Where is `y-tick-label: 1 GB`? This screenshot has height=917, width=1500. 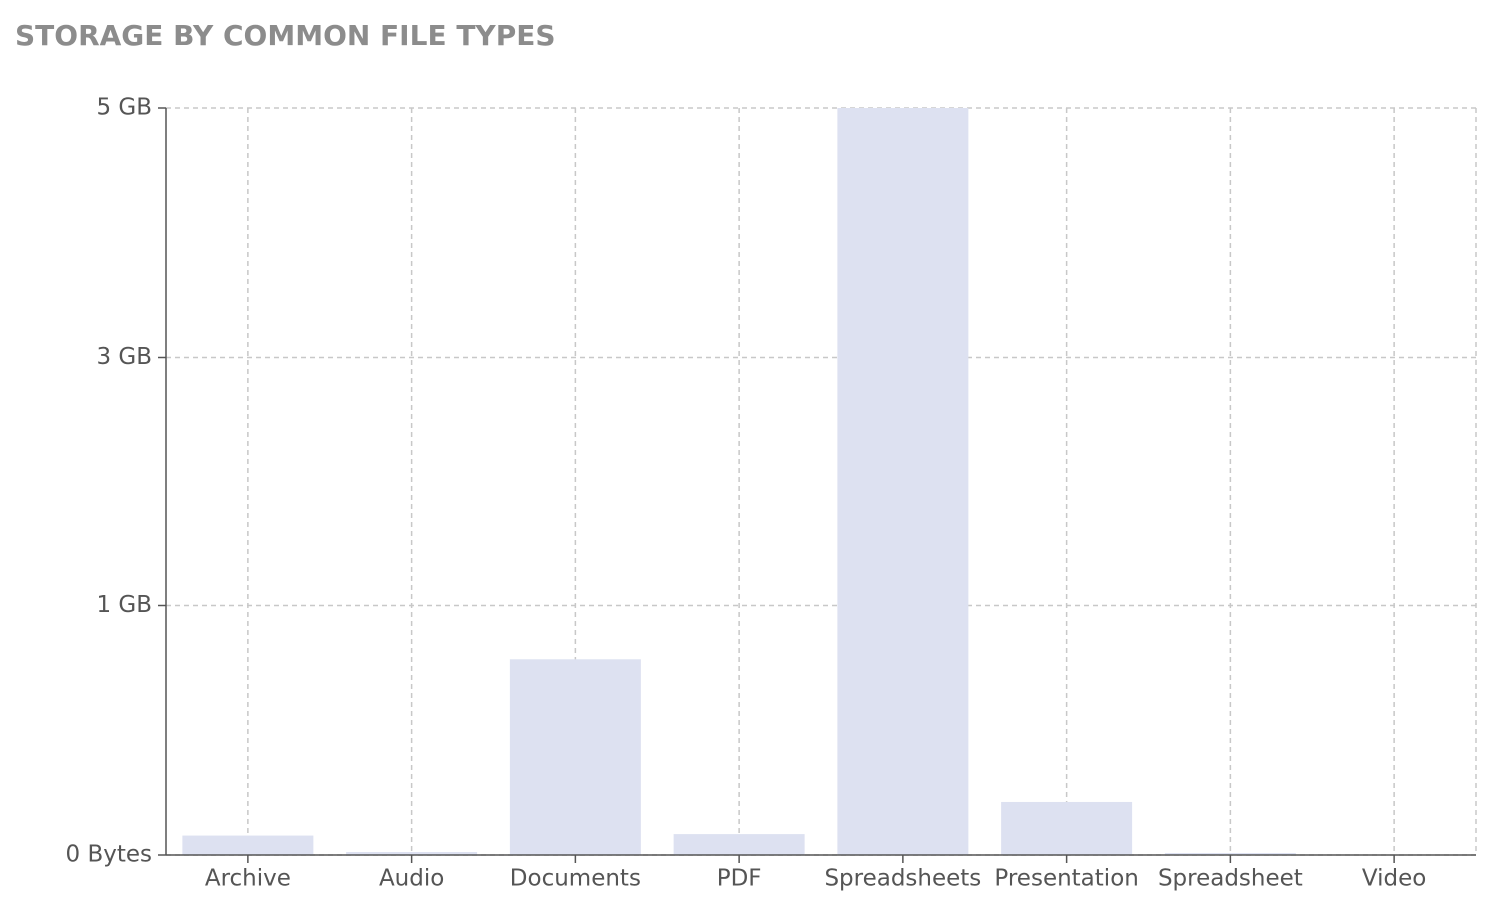 y-tick-label: 1 GB is located at coordinates (124, 605).